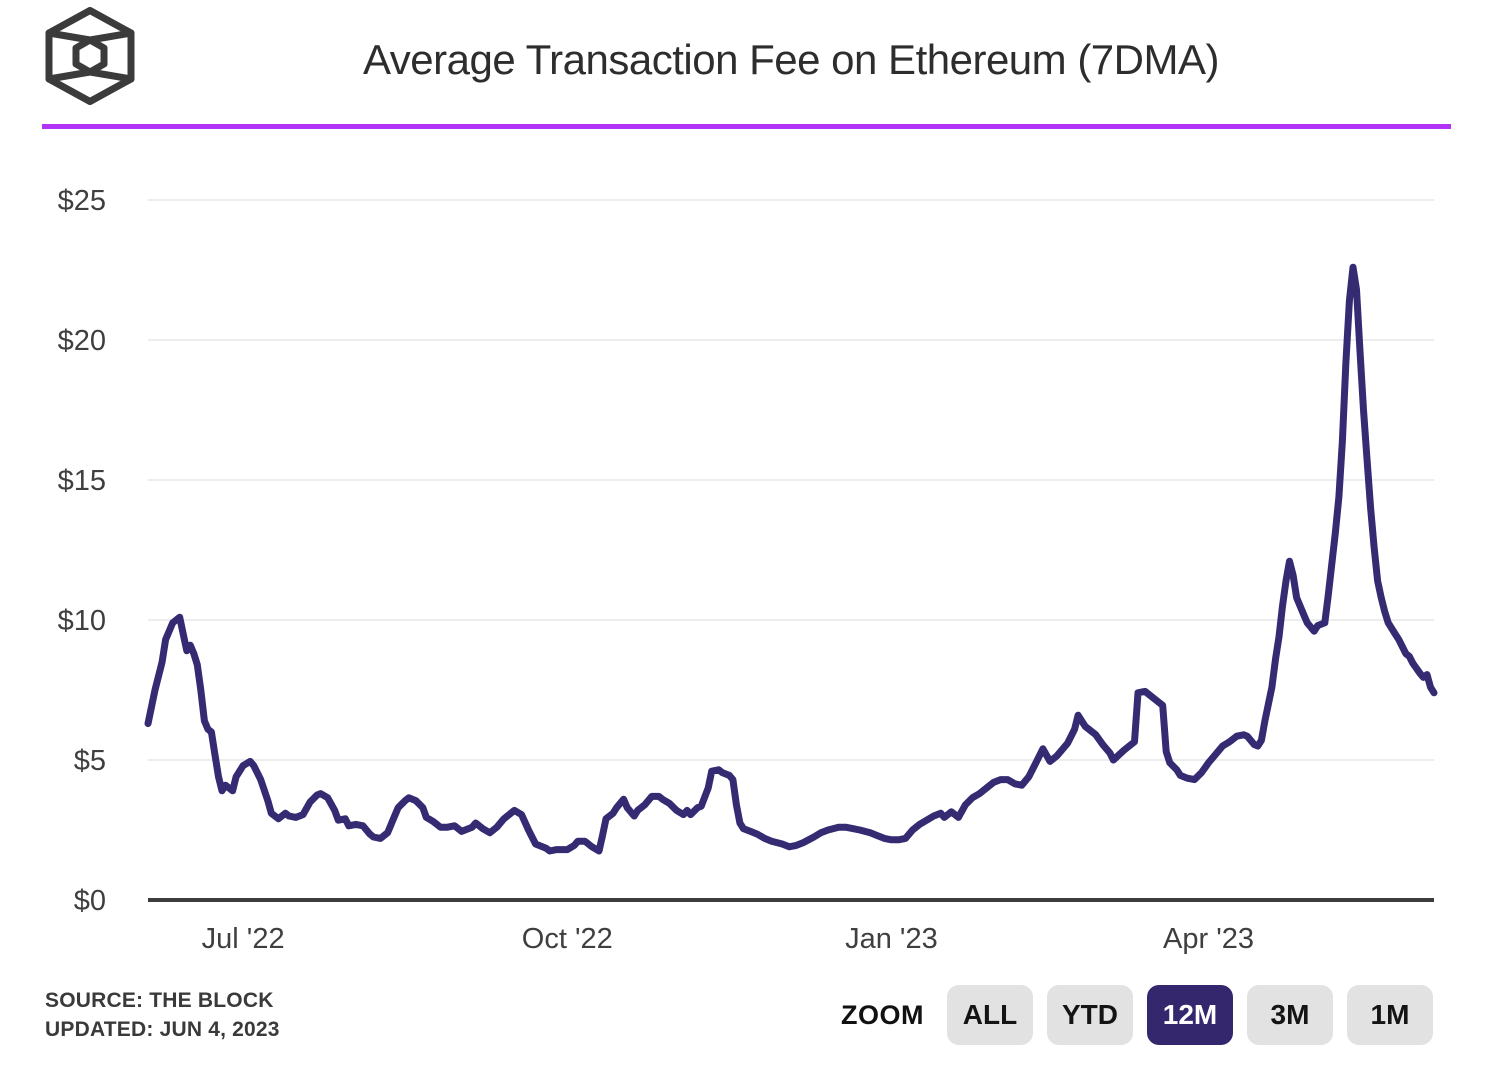 Image resolution: width=1494 pixels, height=1068 pixels. Describe the element at coordinates (82, 341) in the screenshot. I see `y-tick-label: $20` at that location.